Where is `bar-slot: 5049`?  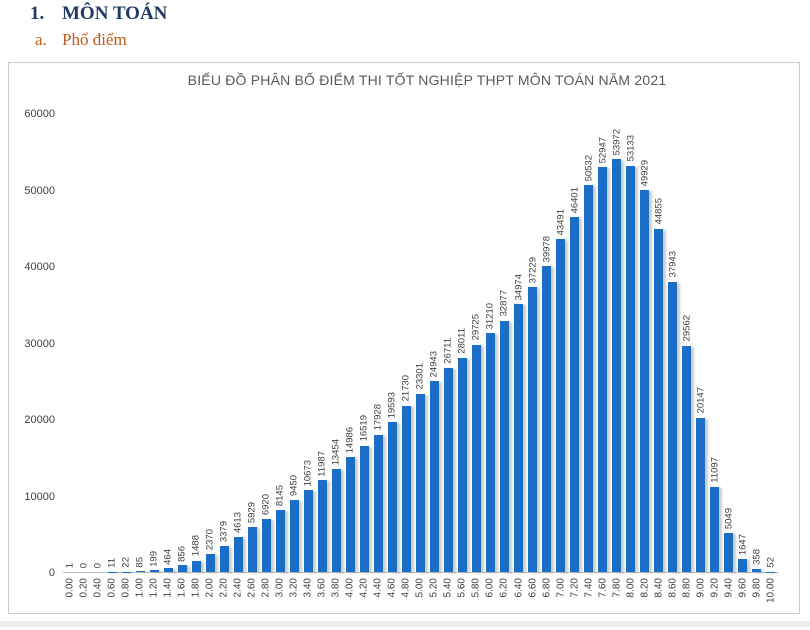 bar-slot: 5049 is located at coordinates (729, 343).